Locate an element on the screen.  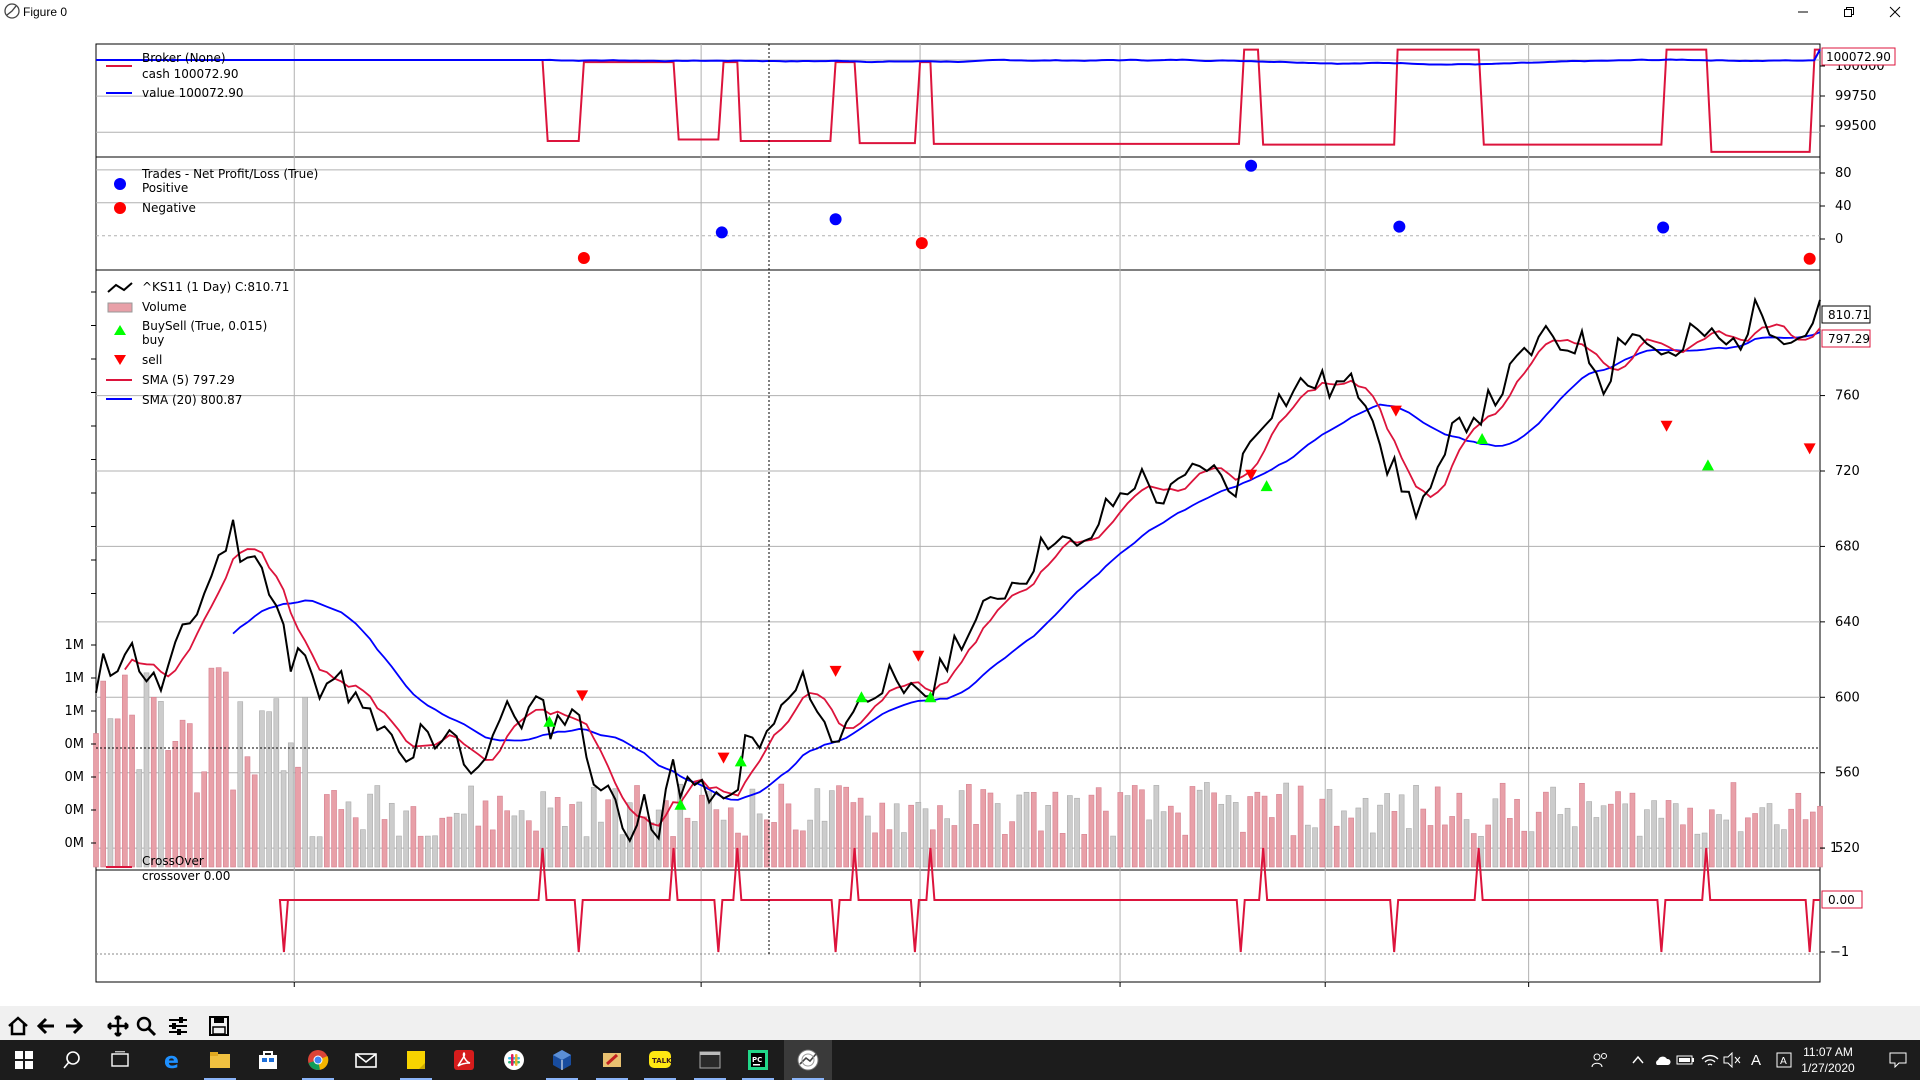
slack-button is located at coordinates (514, 1060).